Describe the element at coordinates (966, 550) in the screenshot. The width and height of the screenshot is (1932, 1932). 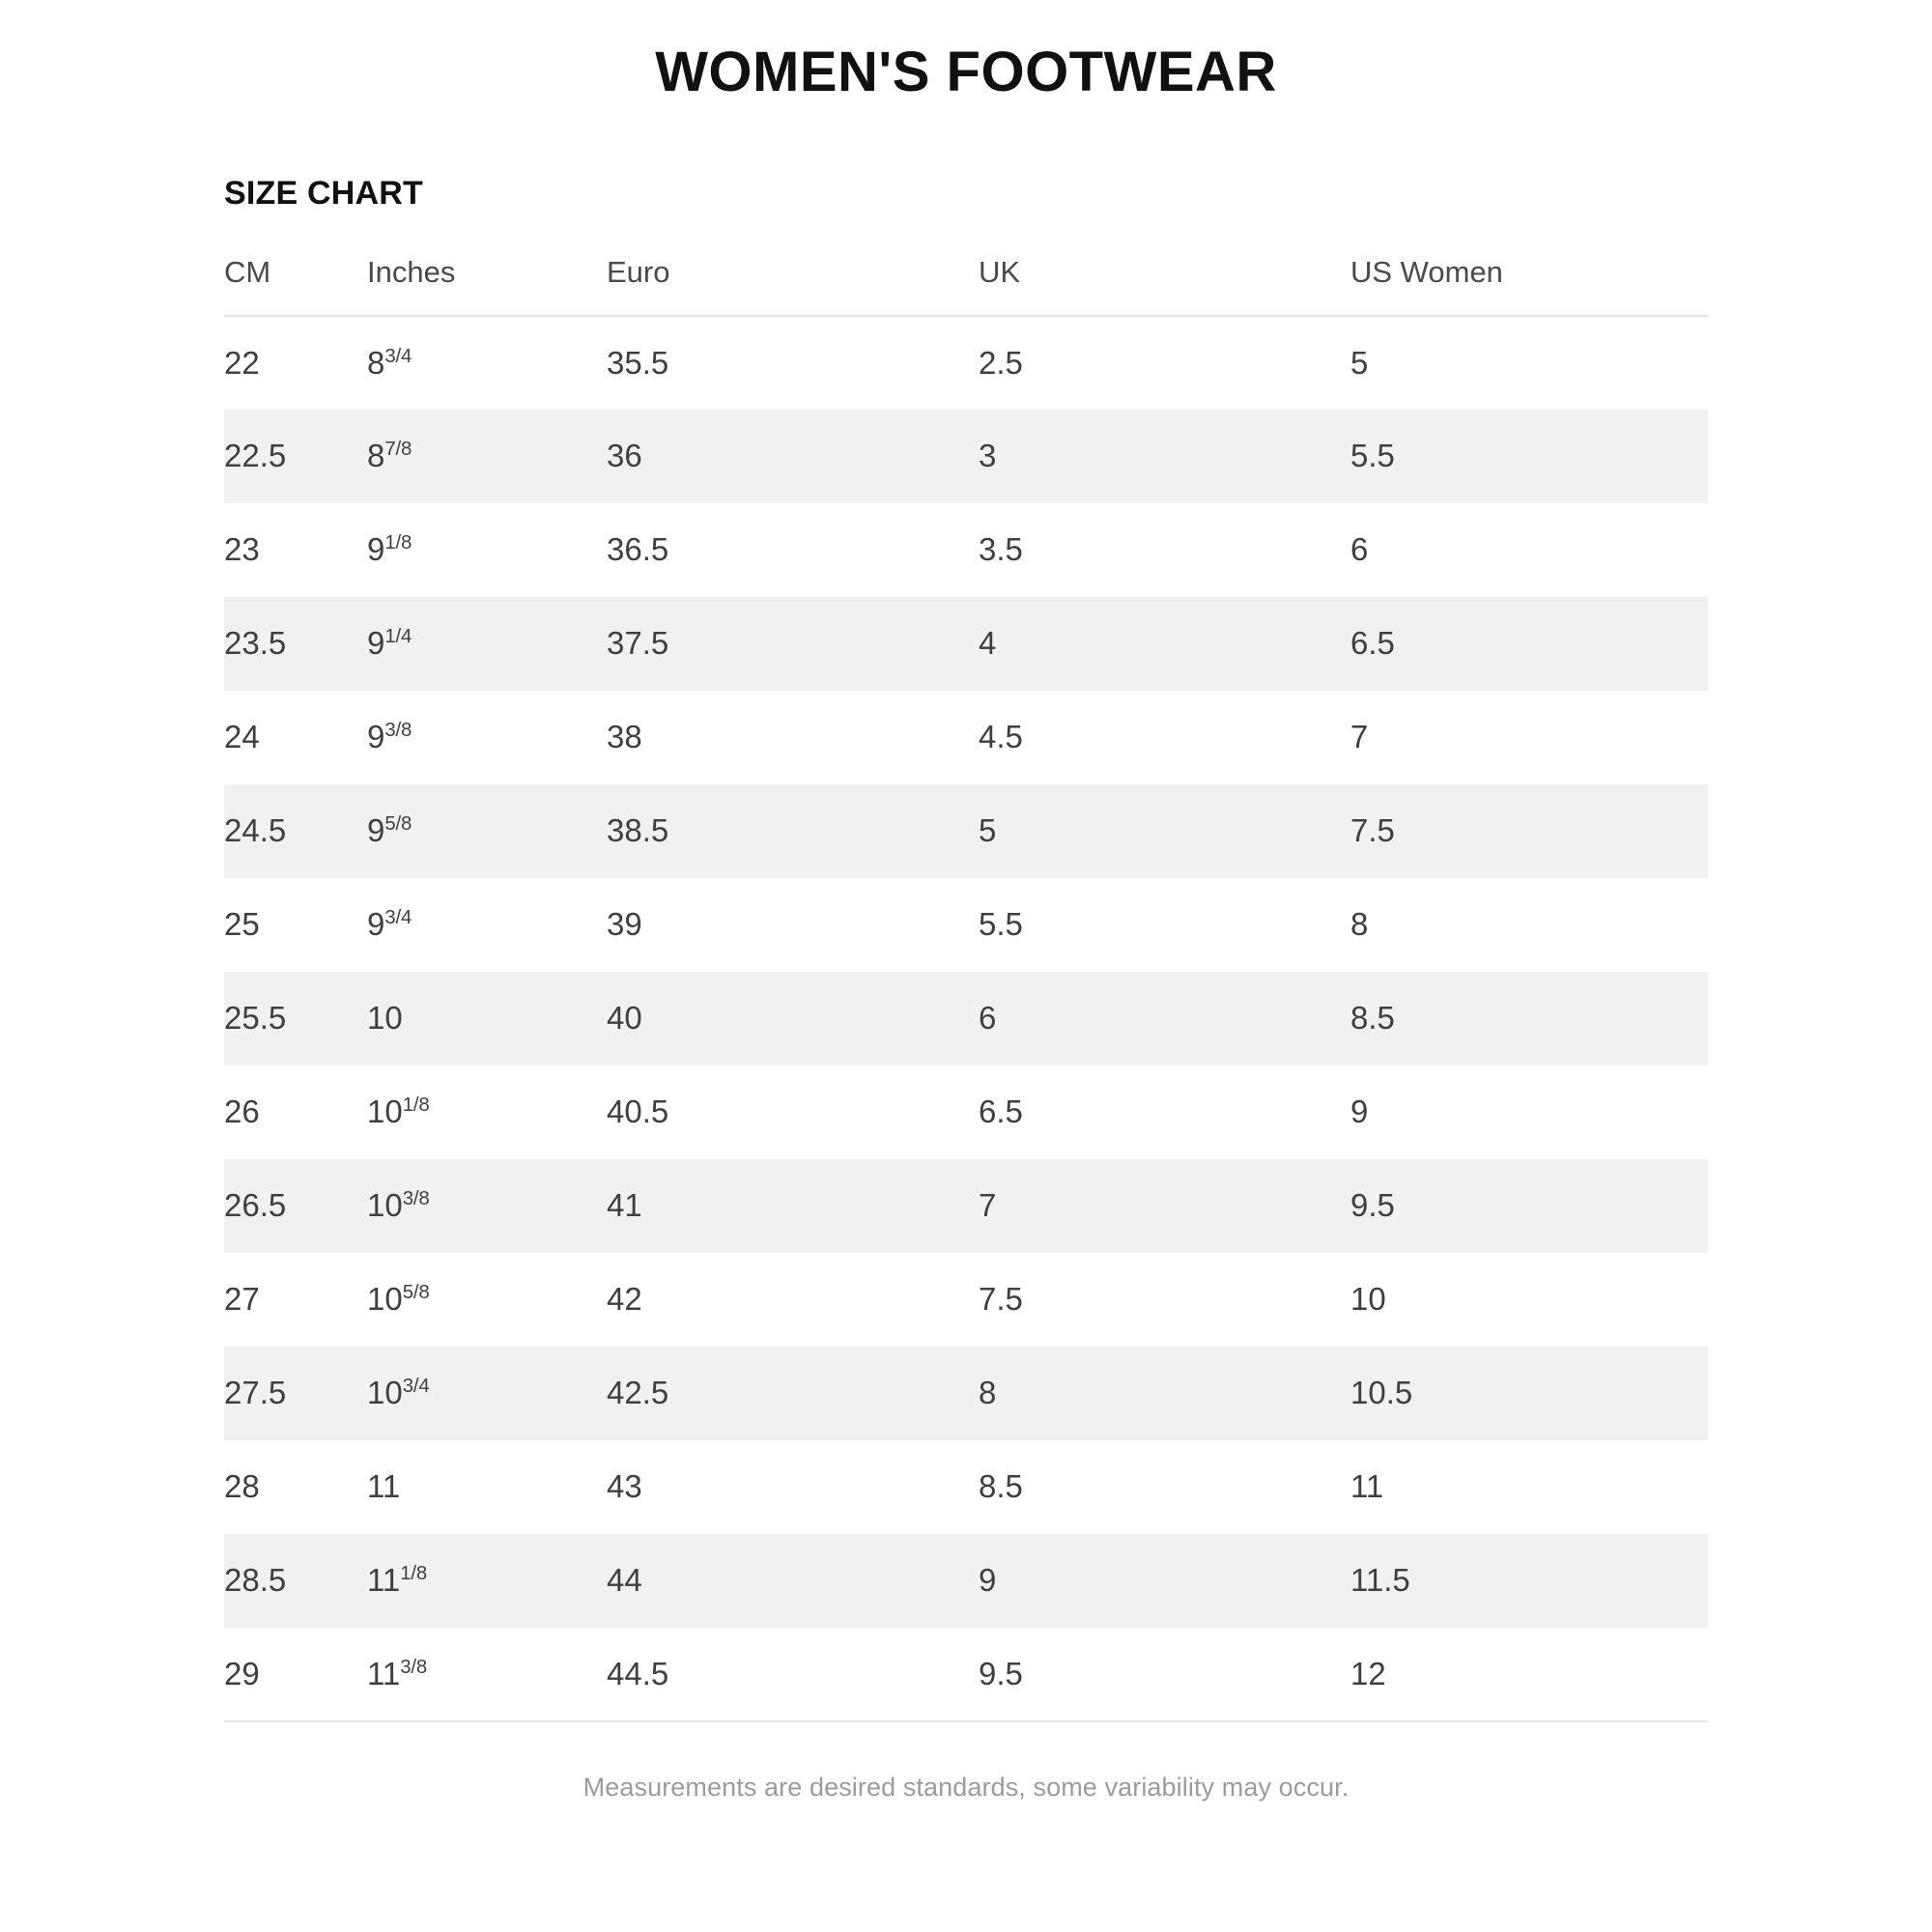
I see `table-row: 23 91/8 36.5 3.5 6` at that location.